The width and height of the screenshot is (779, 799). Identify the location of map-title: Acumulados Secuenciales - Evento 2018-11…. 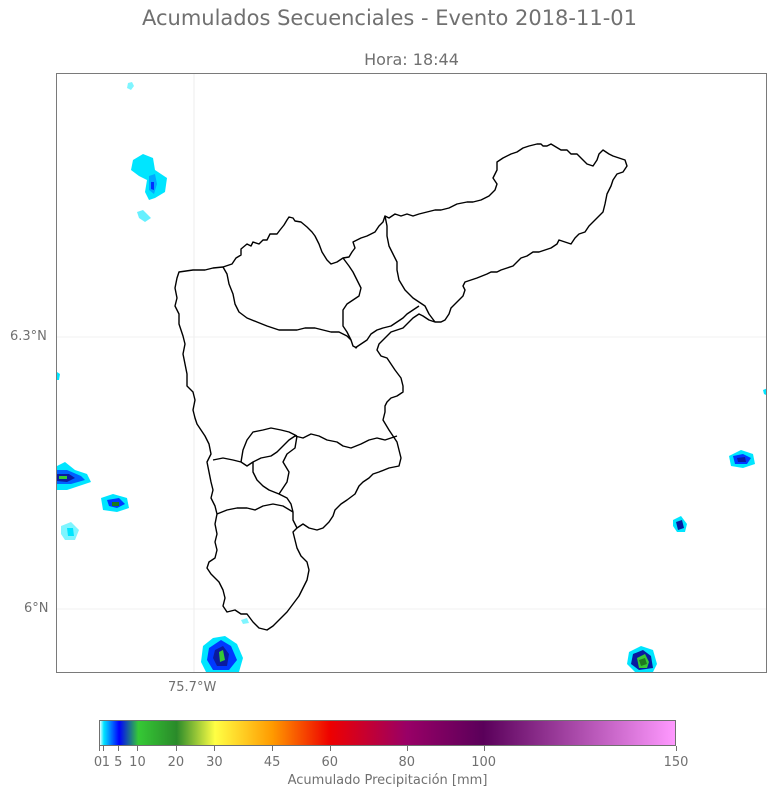
(389, 18).